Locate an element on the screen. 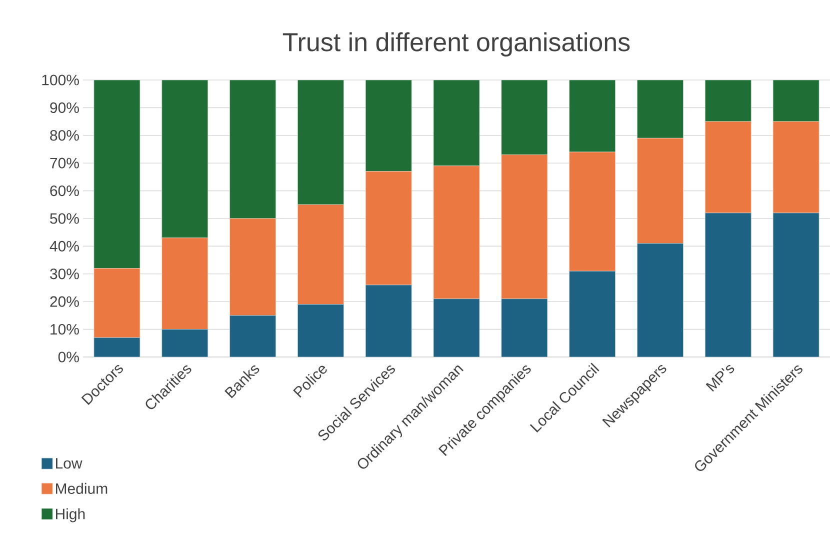  y-tick-label: 0% is located at coordinates (68, 357).